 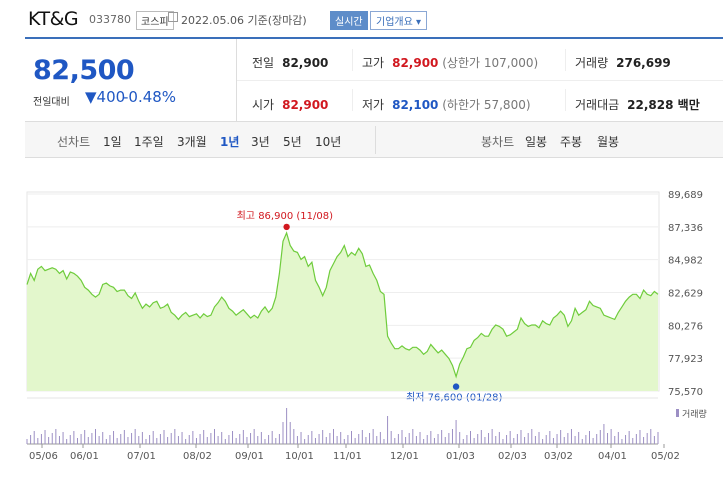 What do you see at coordinates (373, 105) in the screenshot?
I see `low-label: 저가` at bounding box center [373, 105].